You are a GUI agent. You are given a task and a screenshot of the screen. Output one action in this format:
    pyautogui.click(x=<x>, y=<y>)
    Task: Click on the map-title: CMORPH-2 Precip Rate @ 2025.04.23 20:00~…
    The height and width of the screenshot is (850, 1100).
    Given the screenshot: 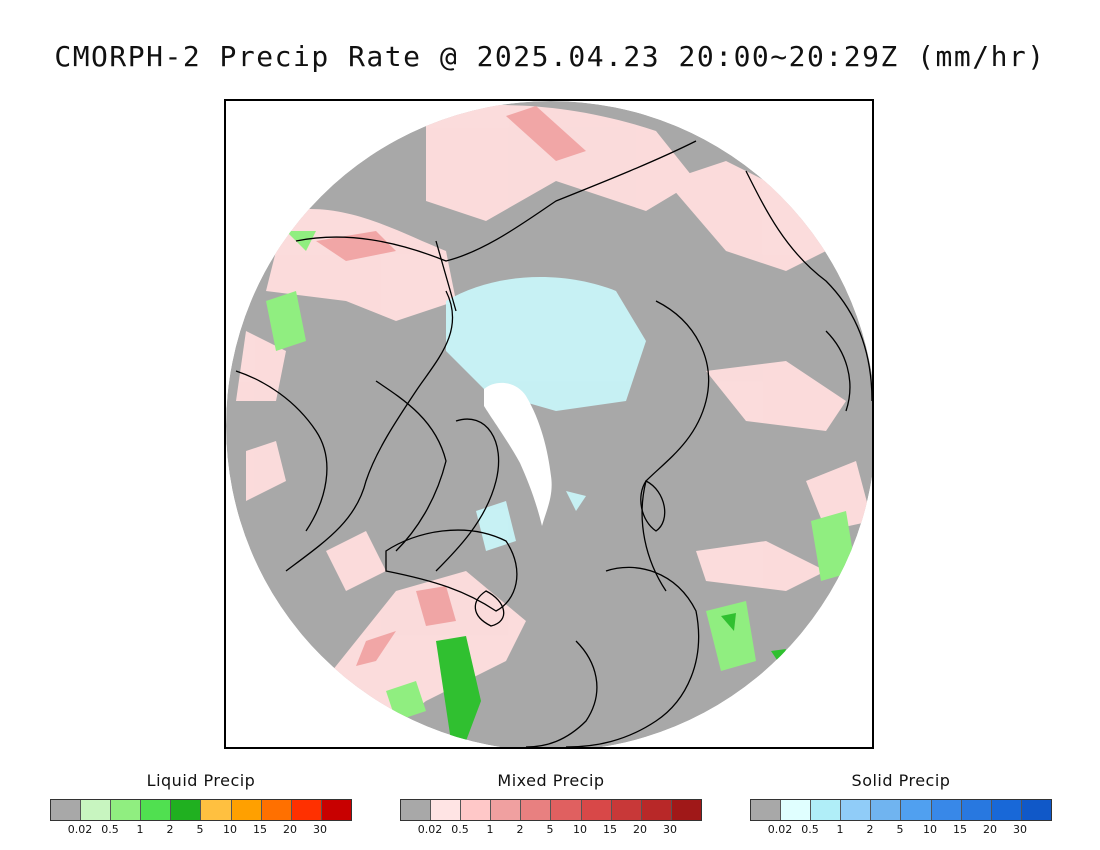 What is the action you would take?
    pyautogui.click(x=550, y=56)
    